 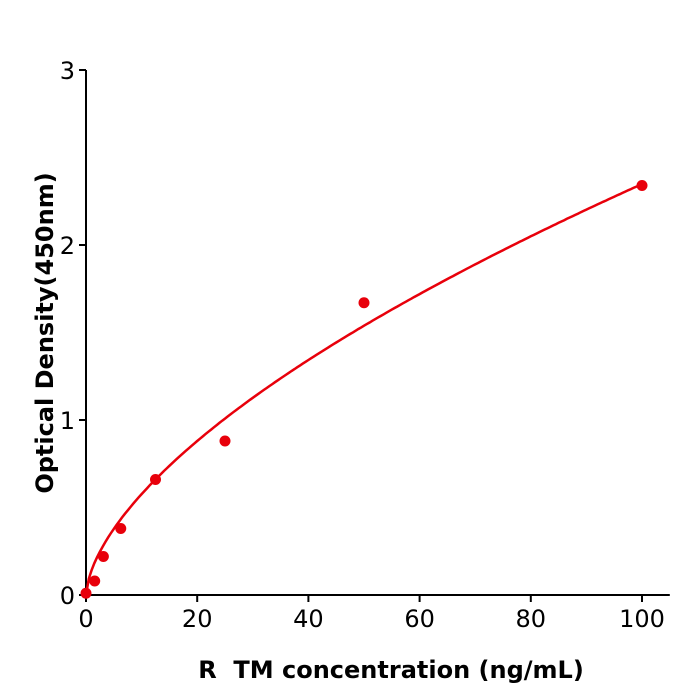 I want to click on y-tick-label: 2, so click(x=67, y=246).